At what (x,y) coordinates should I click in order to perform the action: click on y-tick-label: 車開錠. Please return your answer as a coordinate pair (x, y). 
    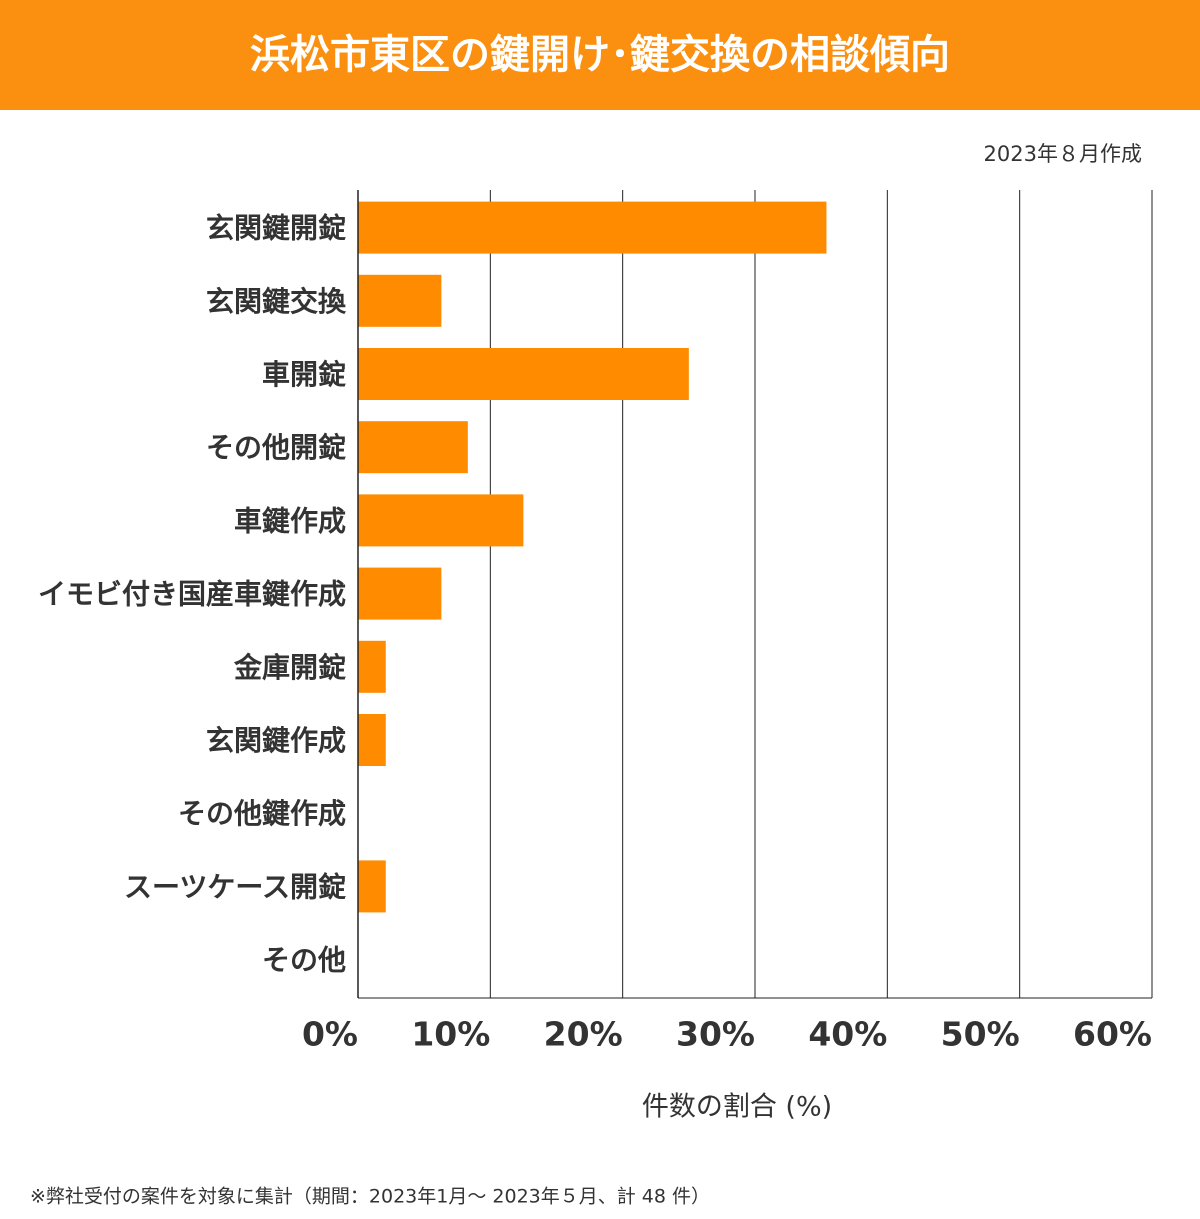
    Looking at the image, I should click on (304, 374).